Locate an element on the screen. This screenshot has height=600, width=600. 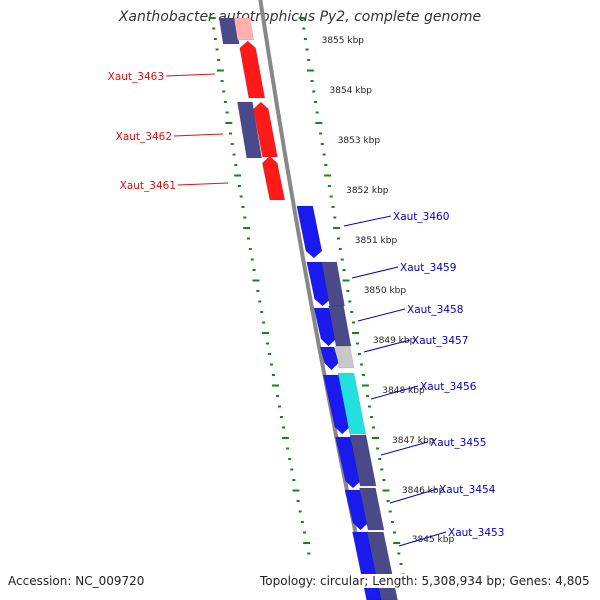
tick-label: 3851 kbp is located at coordinates (376, 241).